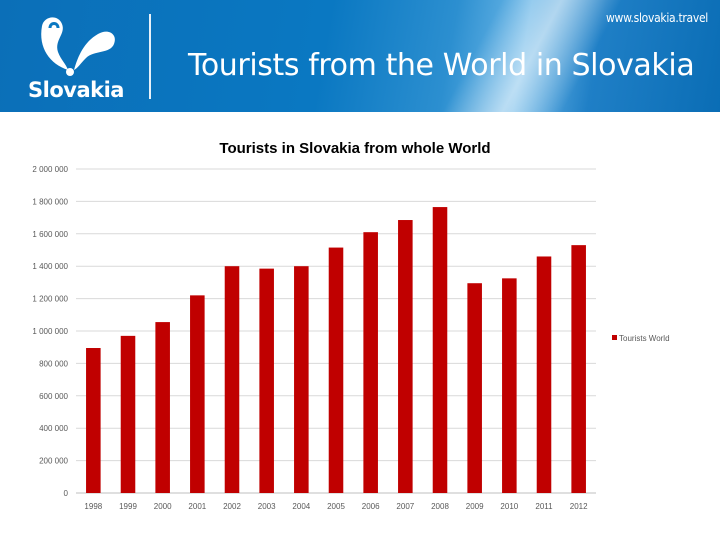 The height and width of the screenshot is (545, 720). What do you see at coordinates (50, 169) in the screenshot?
I see `y-tick-label: 2 000 000` at bounding box center [50, 169].